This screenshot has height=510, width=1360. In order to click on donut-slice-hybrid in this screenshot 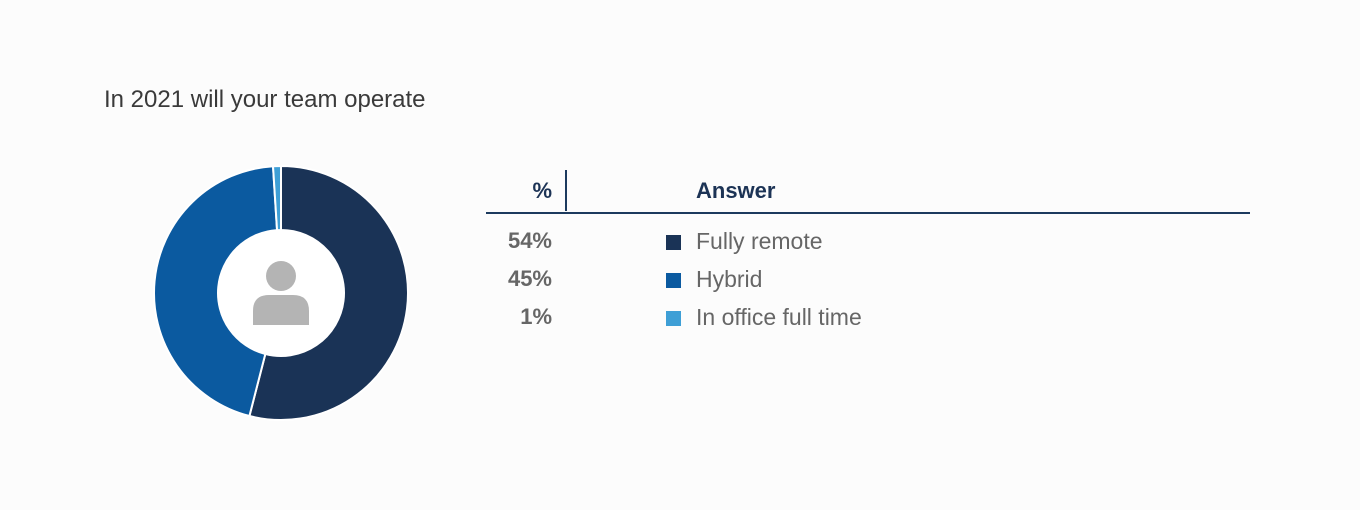, I will do `click(216, 291)`.